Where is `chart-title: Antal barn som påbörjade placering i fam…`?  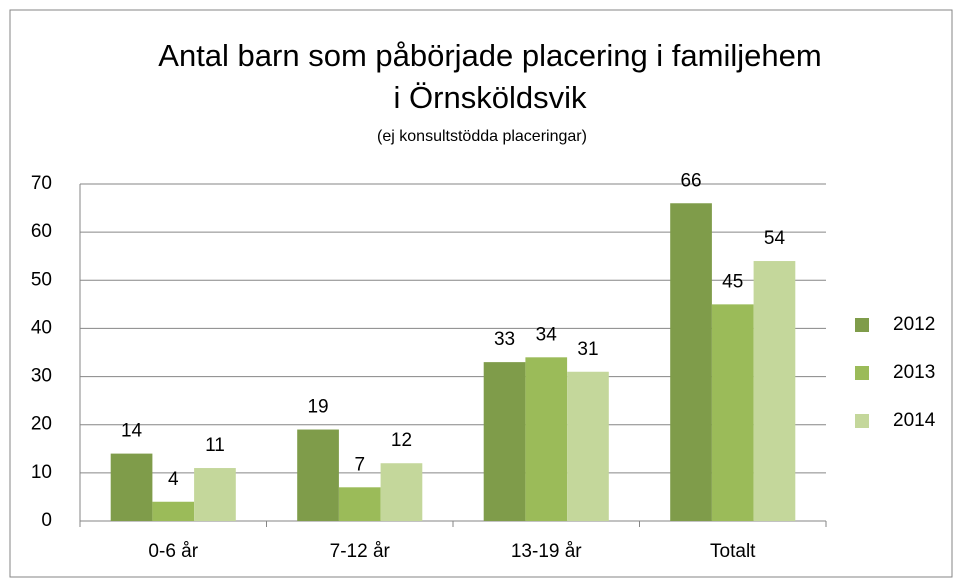
chart-title: Antal barn som påbörjade placering i fam… is located at coordinates (489, 55).